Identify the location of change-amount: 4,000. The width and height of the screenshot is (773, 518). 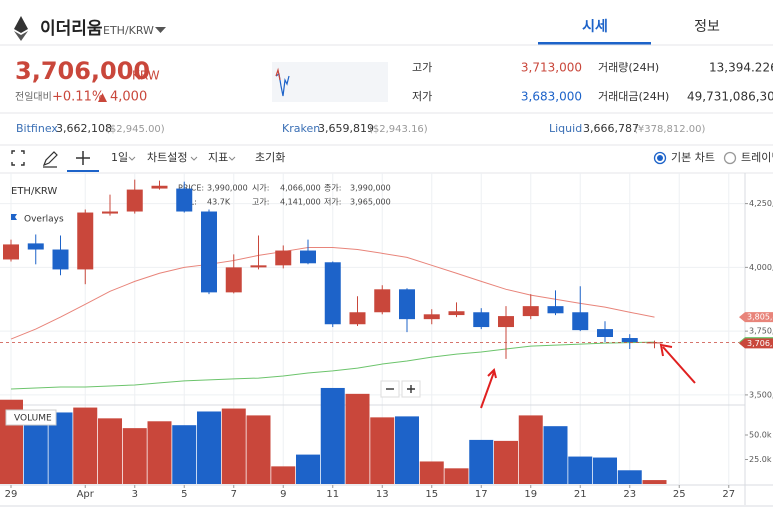
(128, 97).